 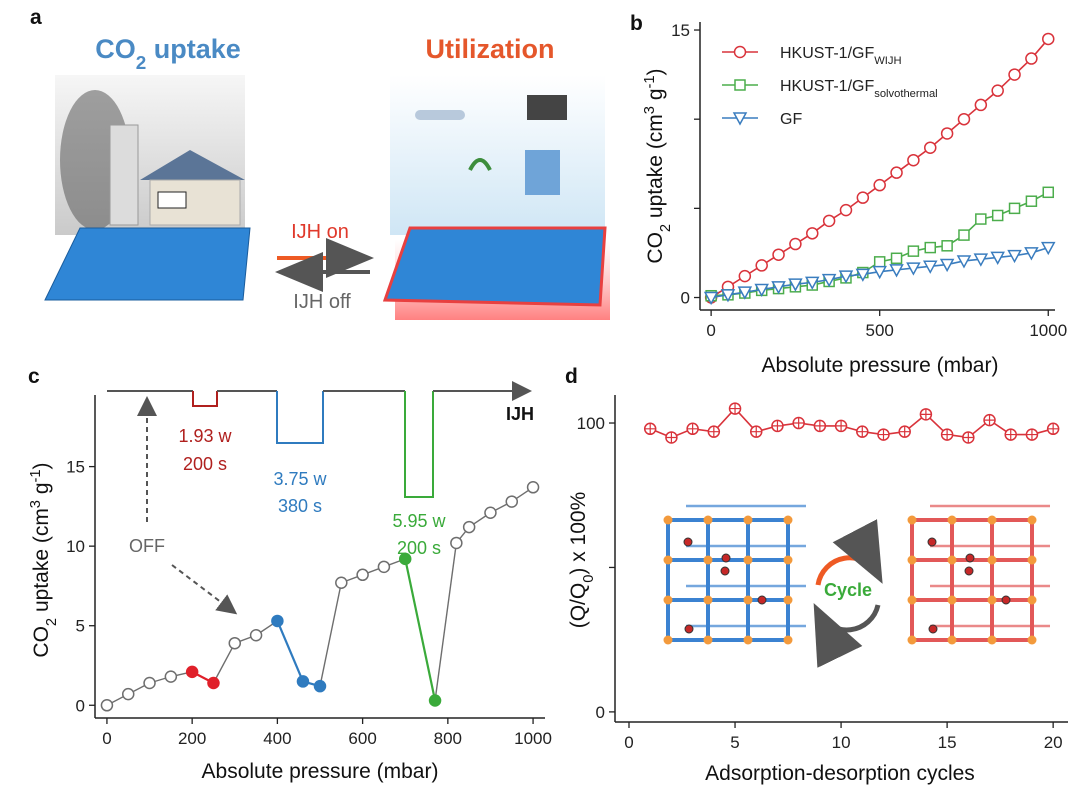 I want to click on panel-label: b, so click(x=636, y=23).